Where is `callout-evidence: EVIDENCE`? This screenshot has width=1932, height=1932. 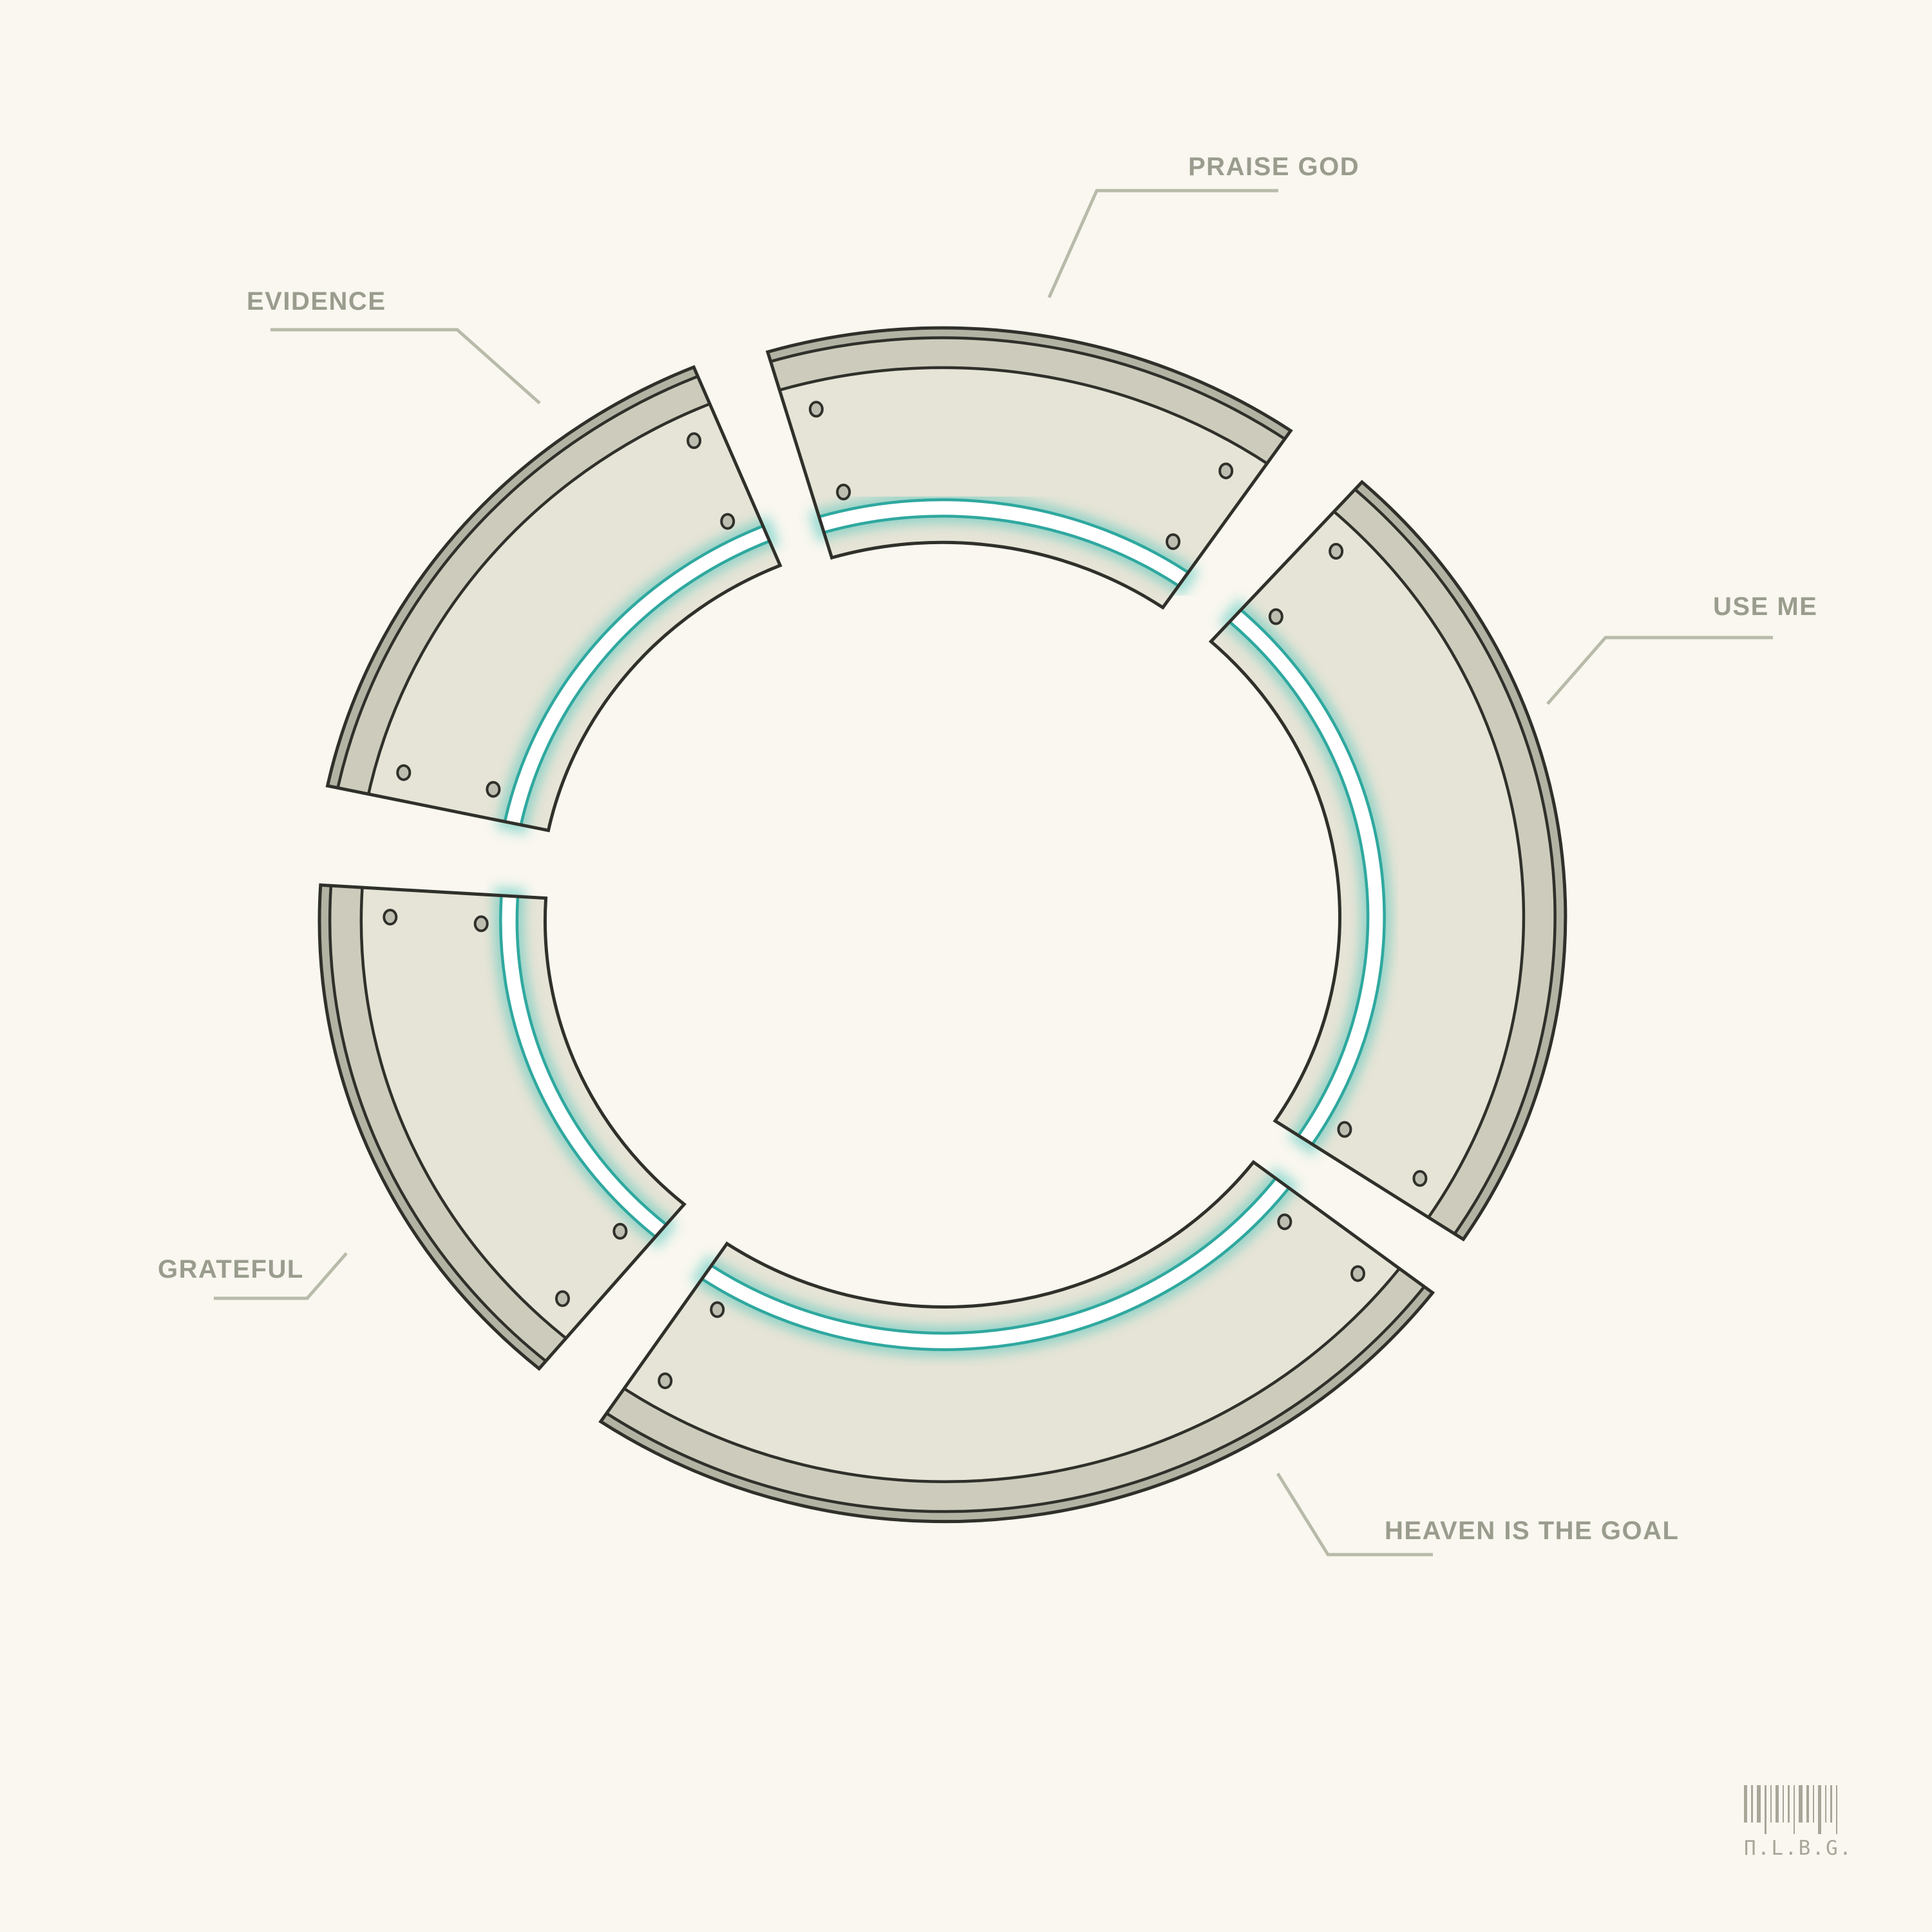
callout-evidence: EVIDENCE is located at coordinates (394, 346).